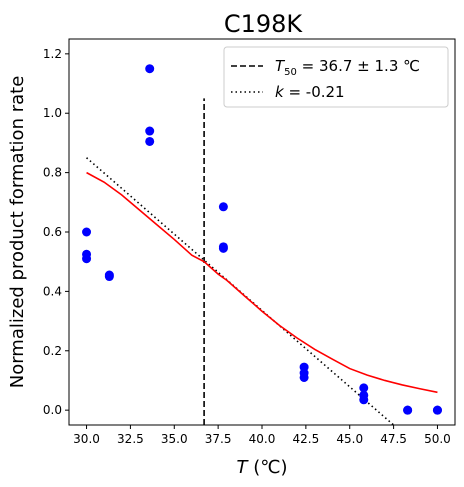 This screenshot has height=487, width=464. Describe the element at coordinates (52, 291) in the screenshot. I see `y-tick-label: 0.4` at that location.